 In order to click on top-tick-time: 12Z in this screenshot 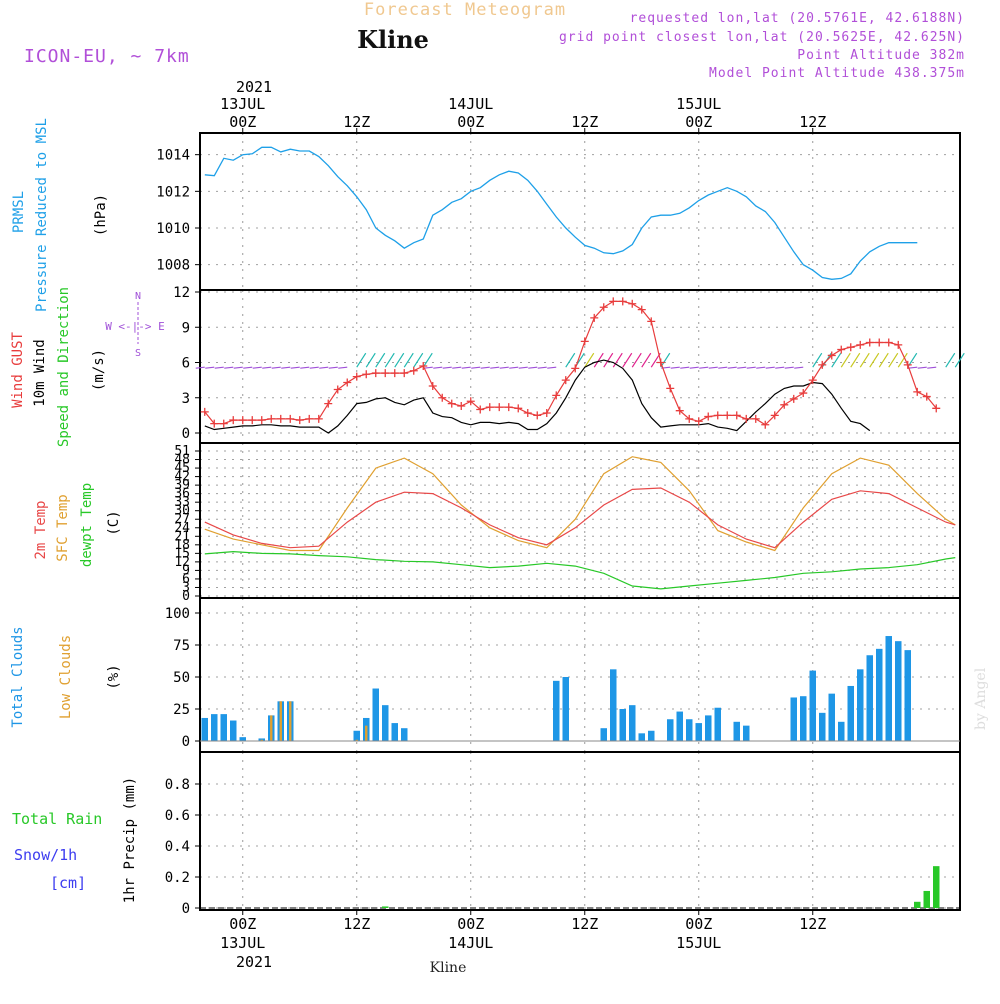, I will do `click(584, 122)`.